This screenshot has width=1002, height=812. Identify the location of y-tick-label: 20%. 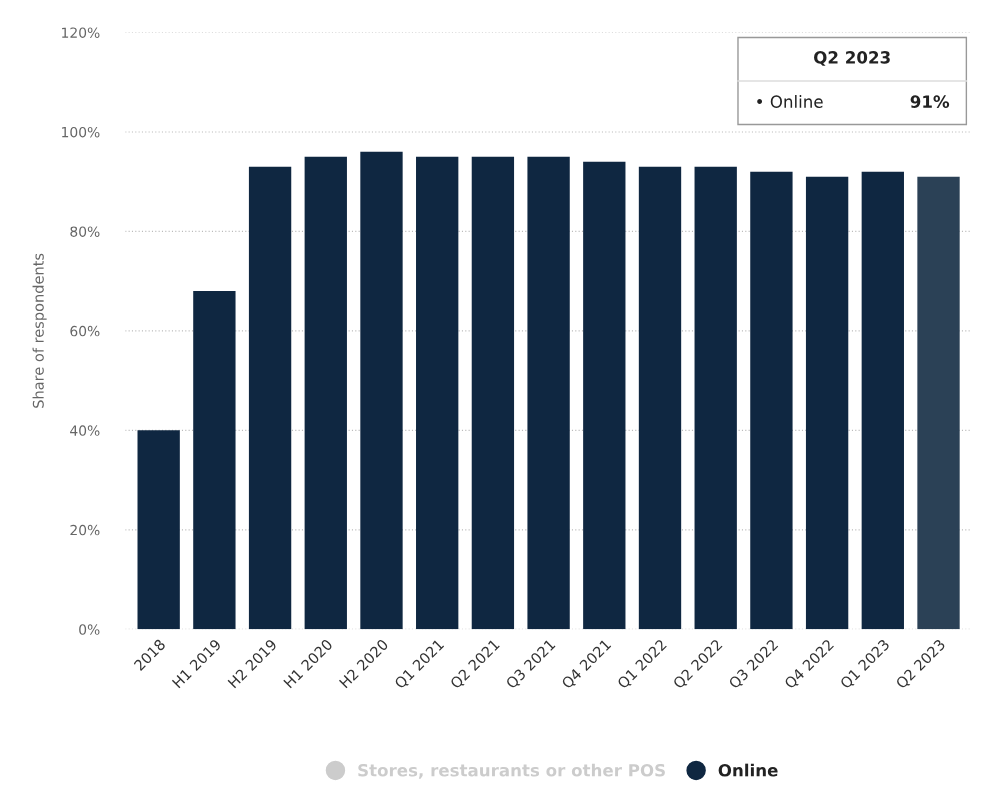
(85, 530).